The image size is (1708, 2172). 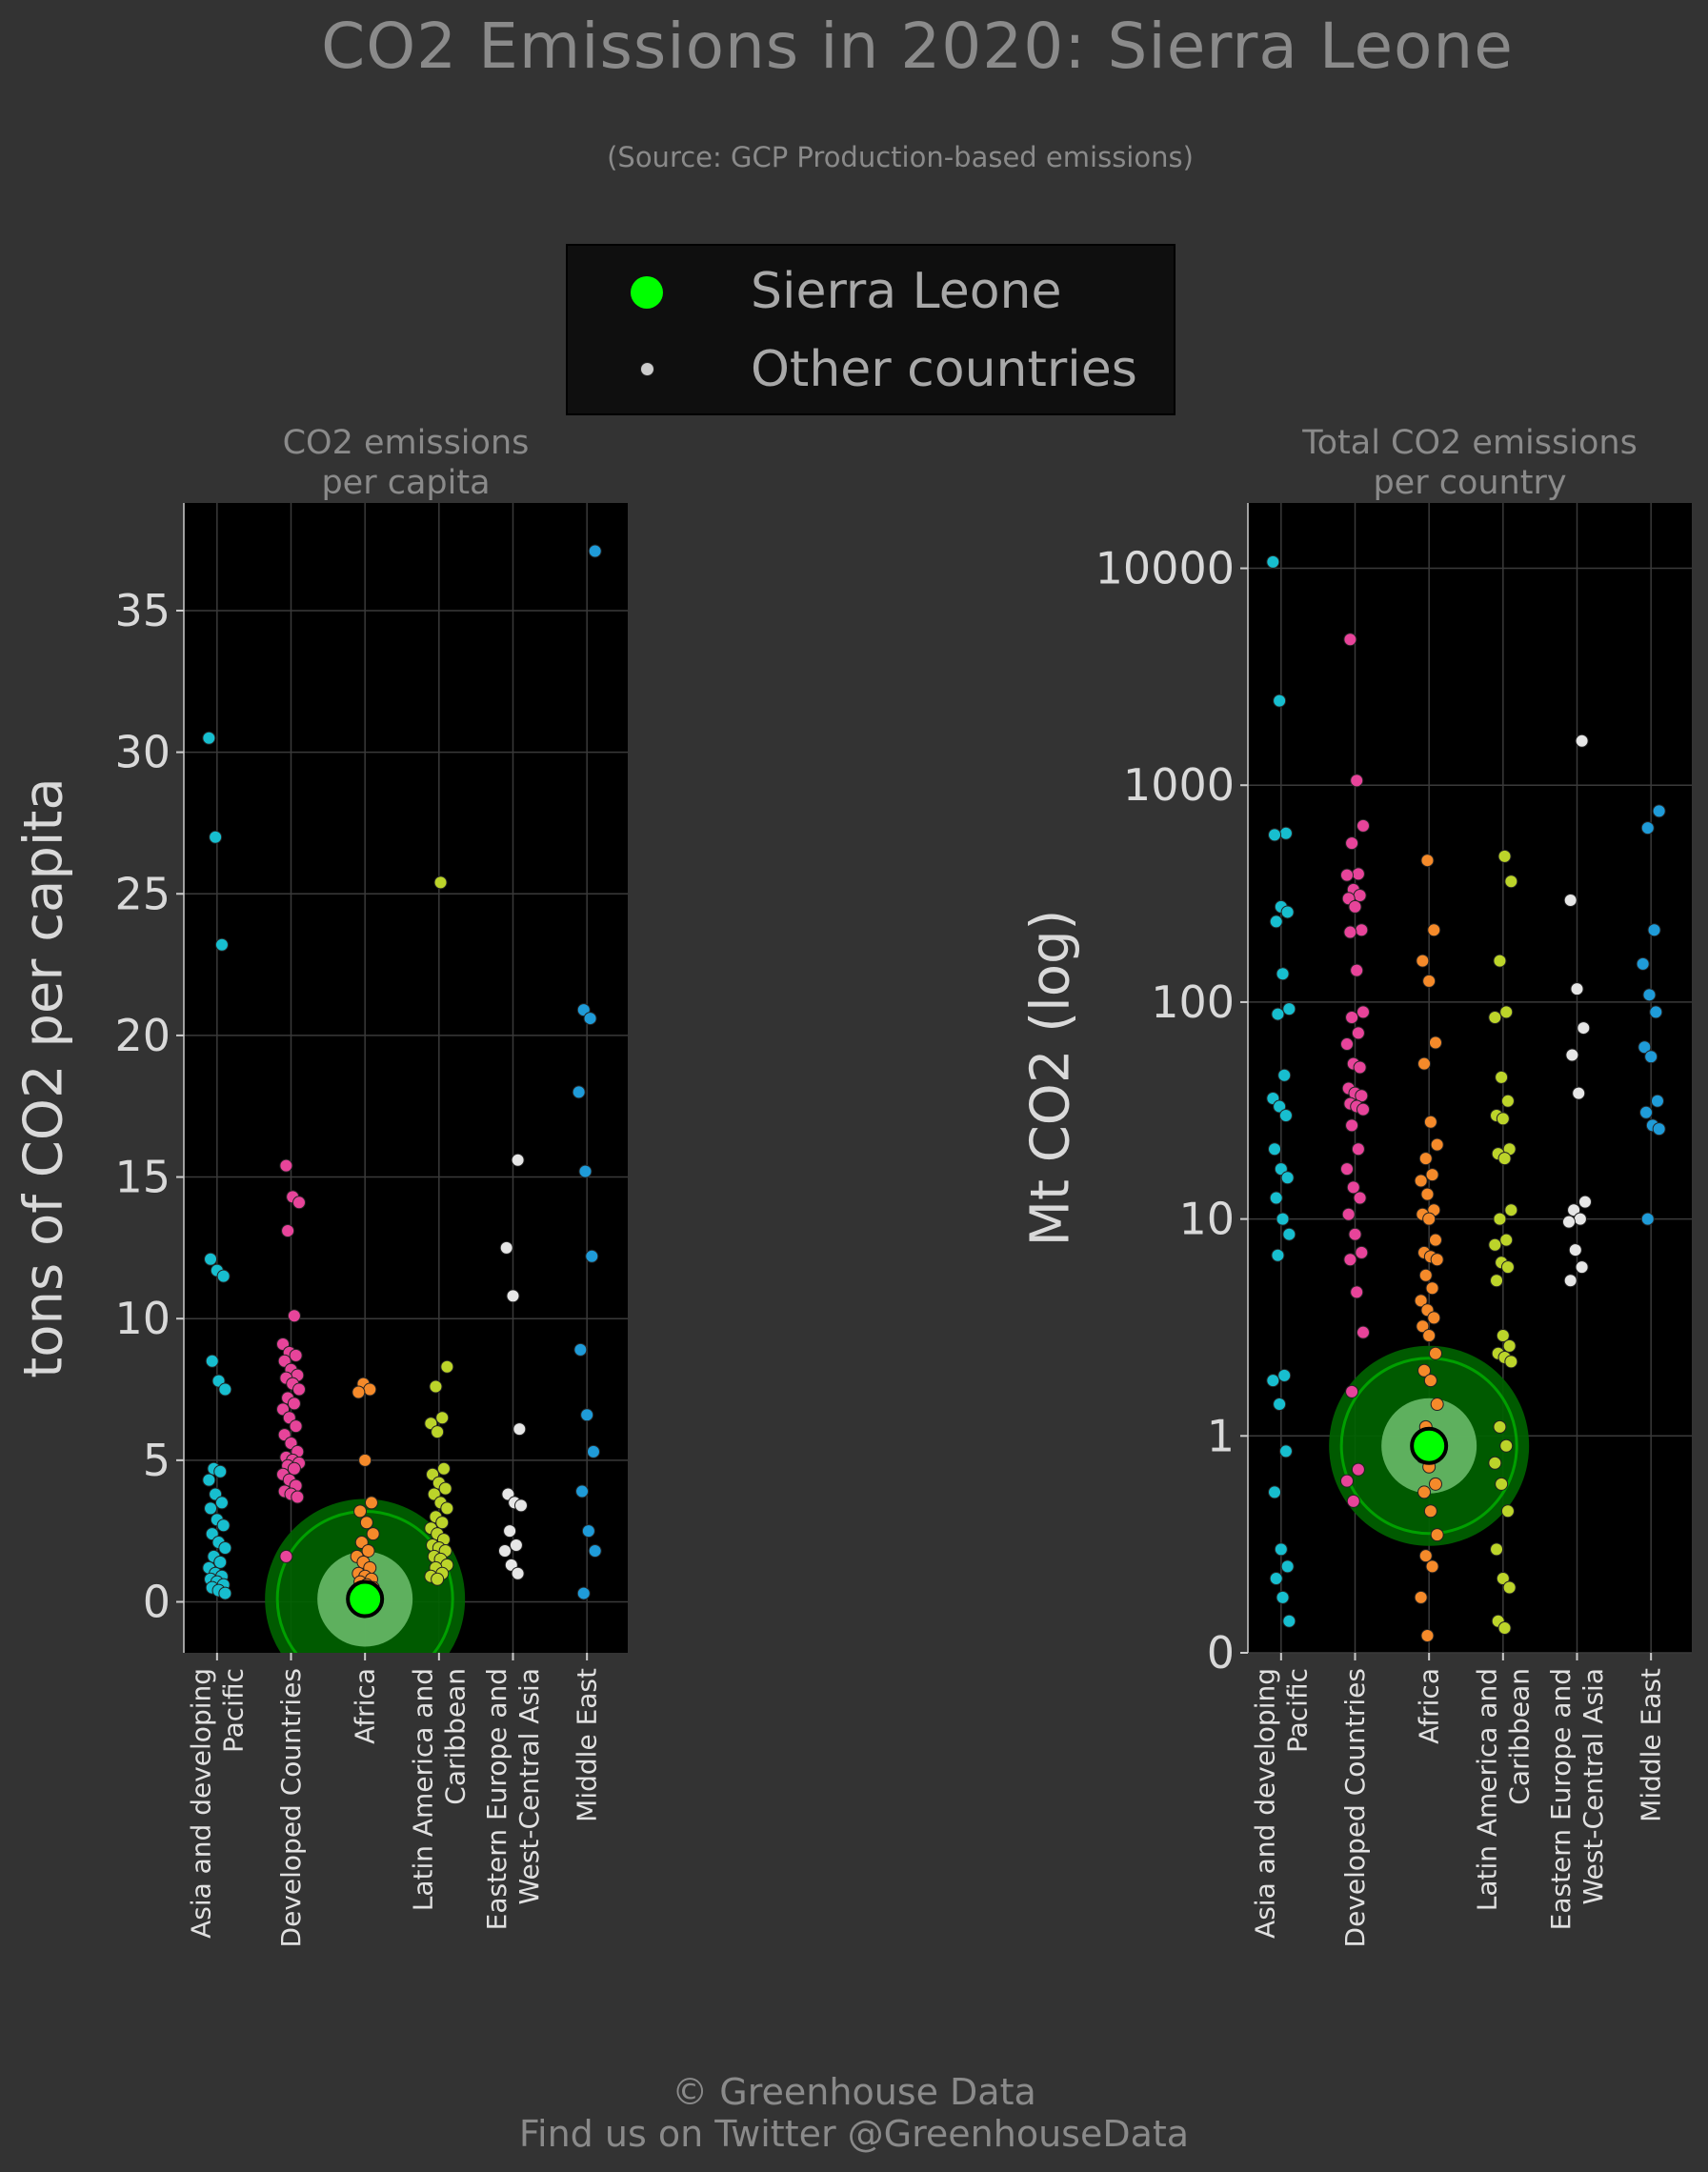 I want to click on y-tick-label: 15, so click(x=142, y=1177).